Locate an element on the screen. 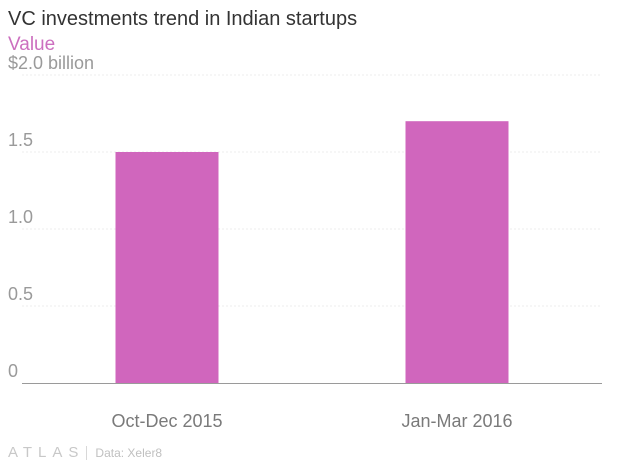 The image size is (628, 467). legend-label-value: Value is located at coordinates (32, 44).